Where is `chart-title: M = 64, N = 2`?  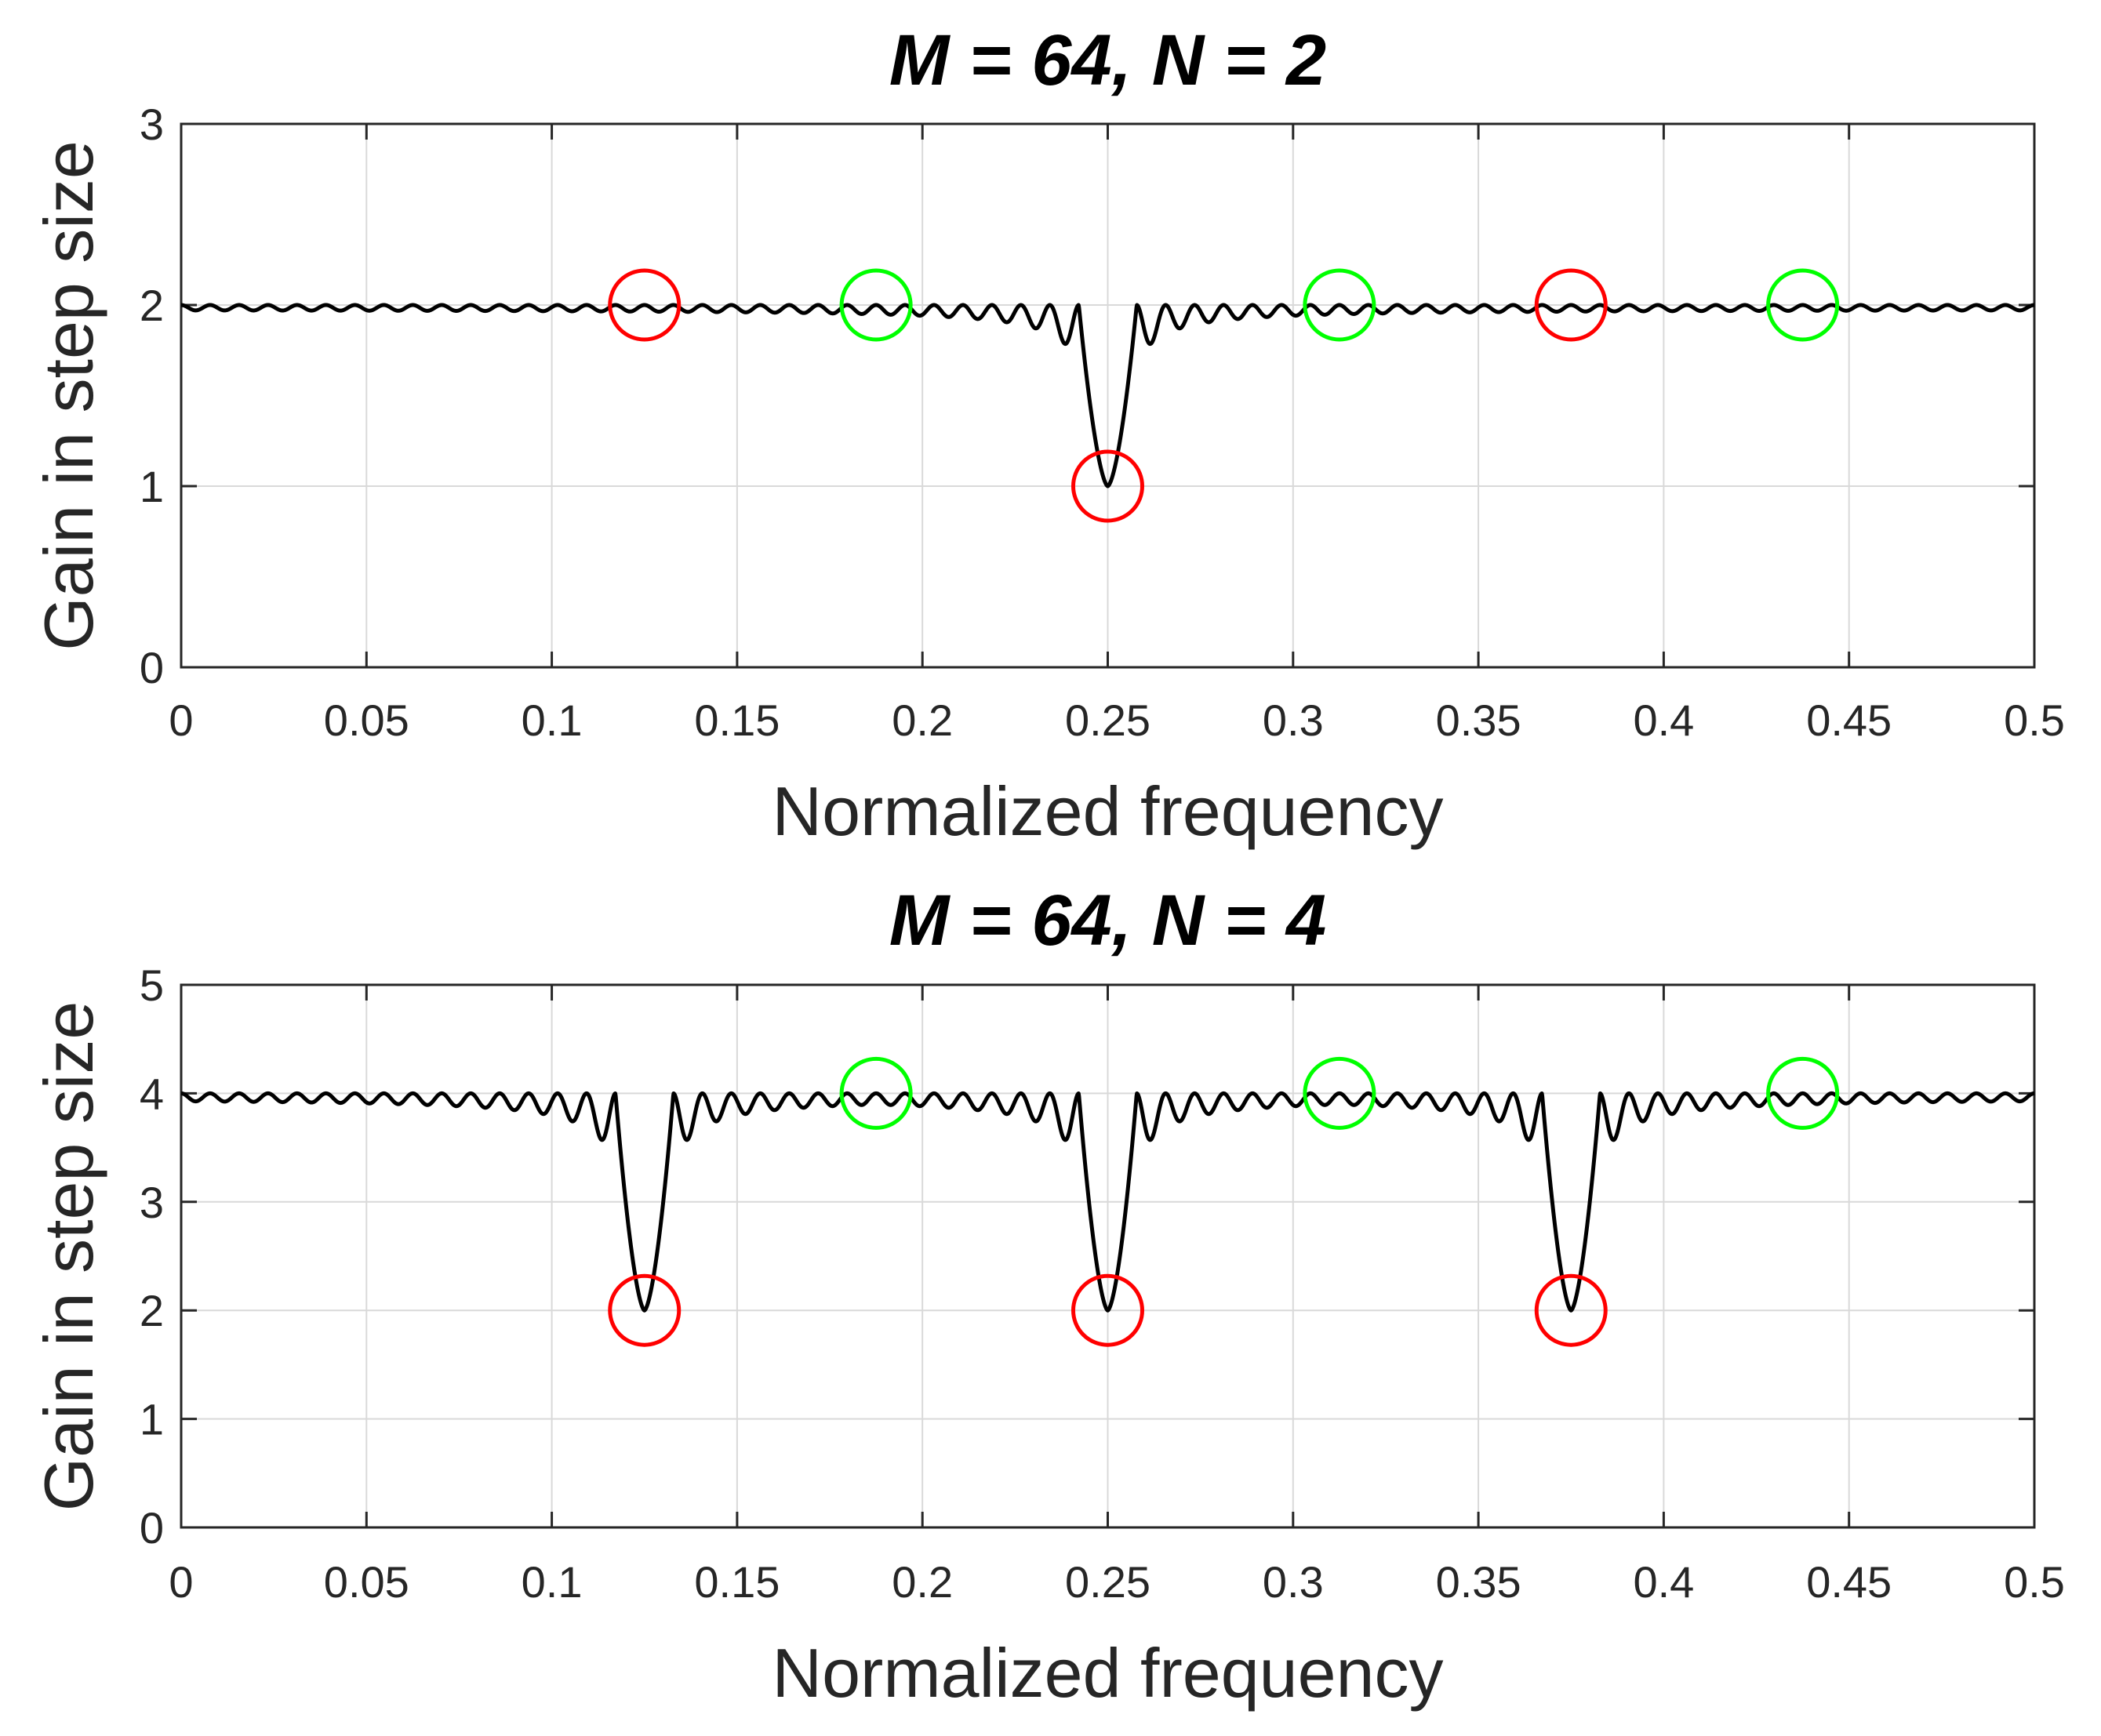
chart-title: M = 64, N = 2 is located at coordinates (1107, 60).